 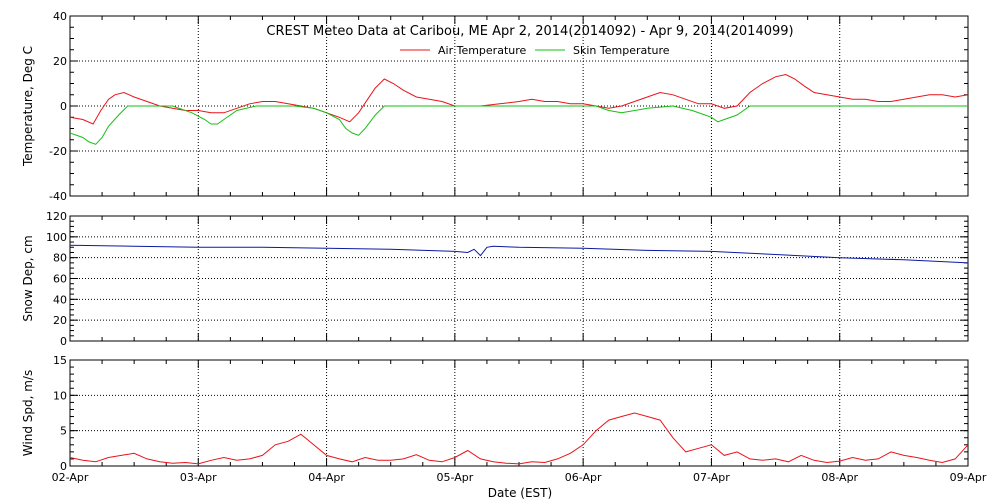 What do you see at coordinates (63, 431) in the screenshot?
I see `y-tick-label: 5` at bounding box center [63, 431].